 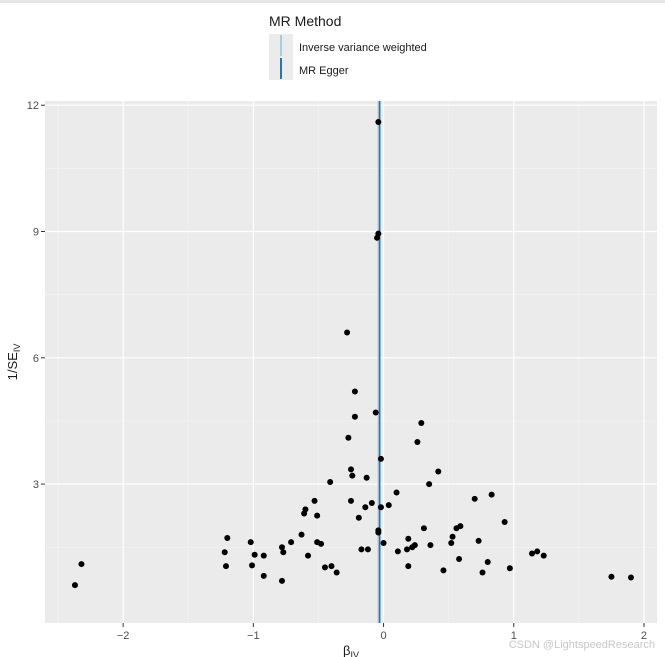 What do you see at coordinates (36, 359) in the screenshot?
I see `y-tick-label: 6` at bounding box center [36, 359].